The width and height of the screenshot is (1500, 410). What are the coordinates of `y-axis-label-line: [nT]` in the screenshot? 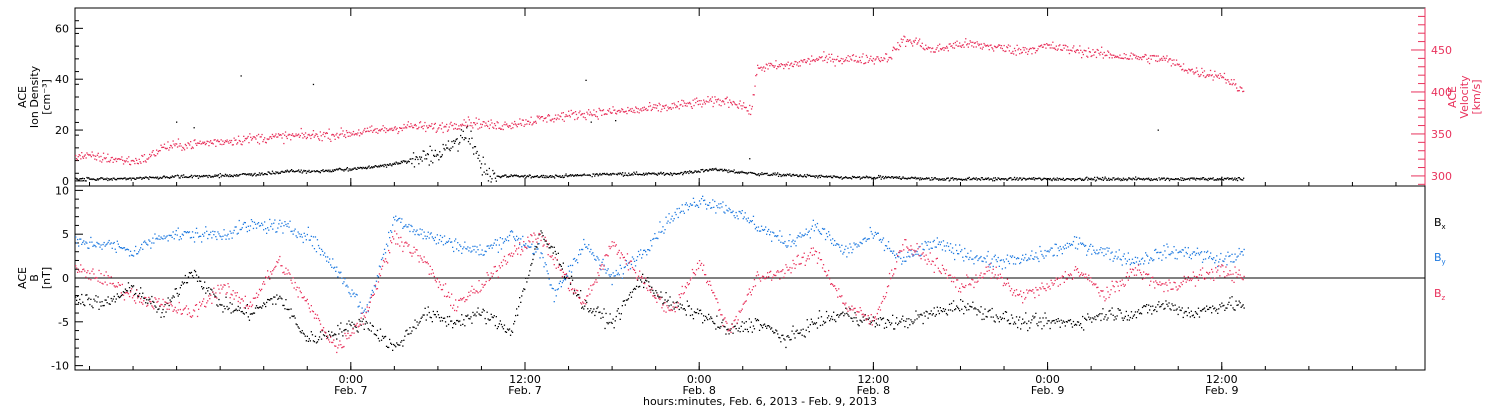 It's located at (46, 278).